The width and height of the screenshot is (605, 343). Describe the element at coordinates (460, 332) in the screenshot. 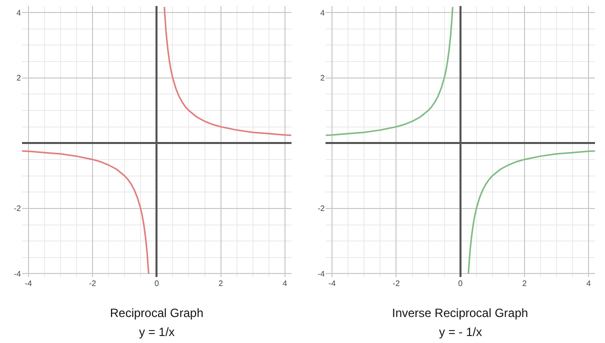

I see `text: y = - 1/x` at that location.